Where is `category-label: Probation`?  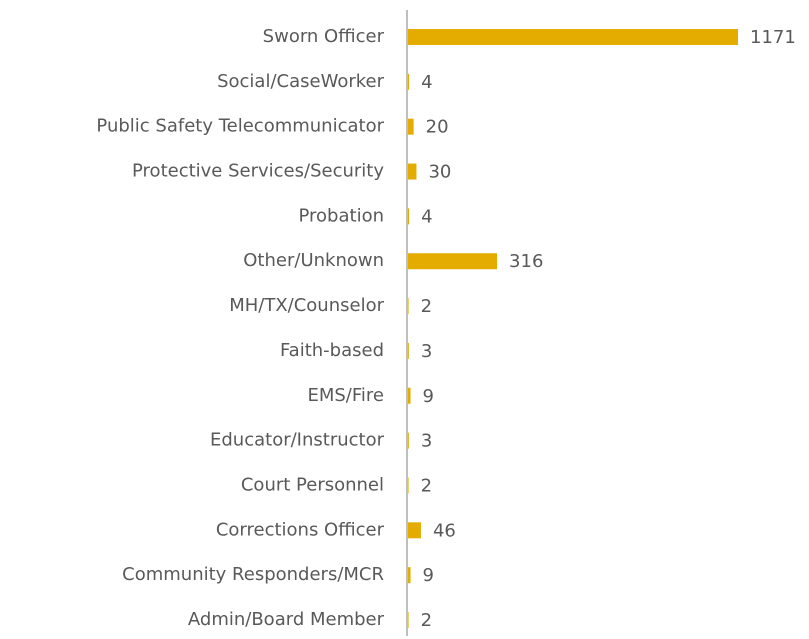
category-label: Probation is located at coordinates (342, 215).